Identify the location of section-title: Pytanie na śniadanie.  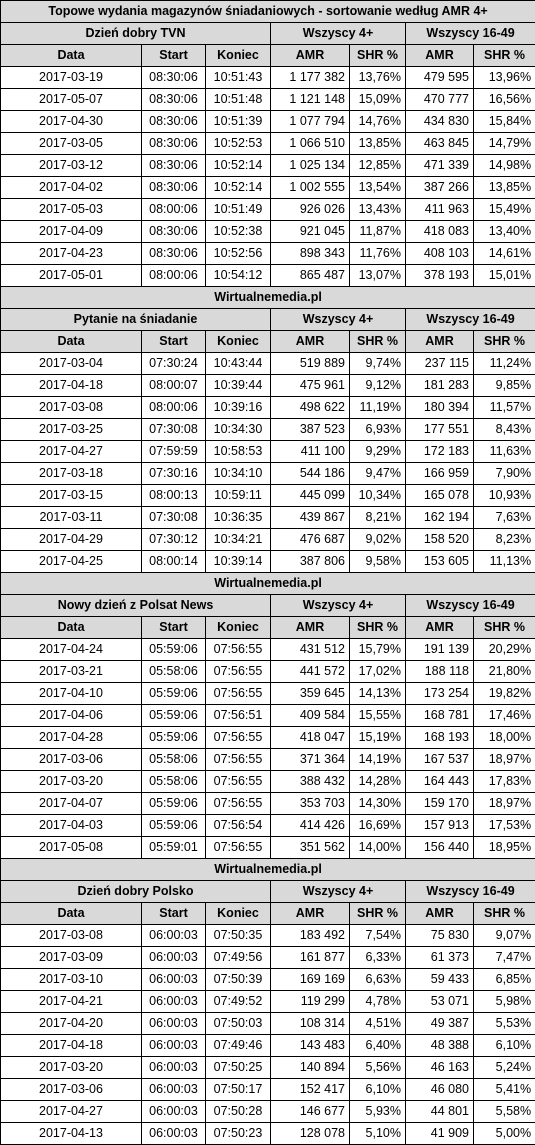
(136, 320).